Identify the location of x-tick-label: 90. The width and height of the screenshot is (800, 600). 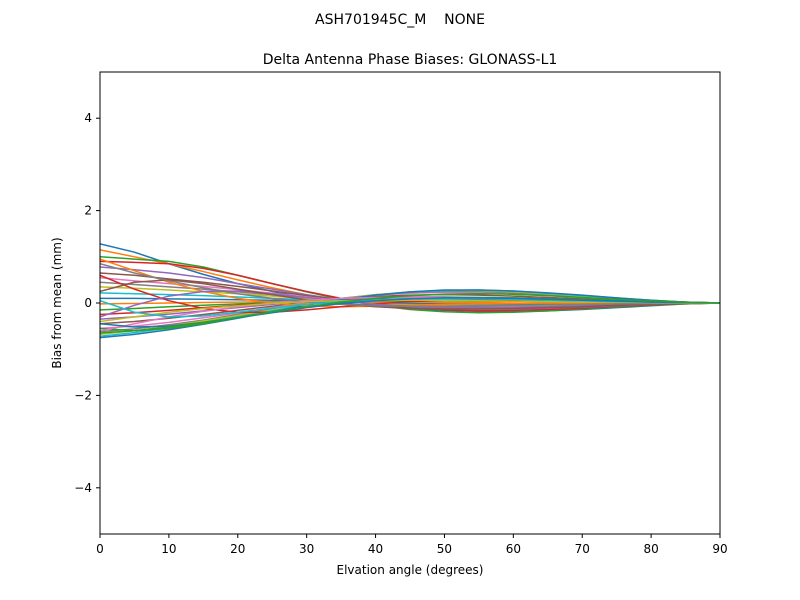
(719, 549).